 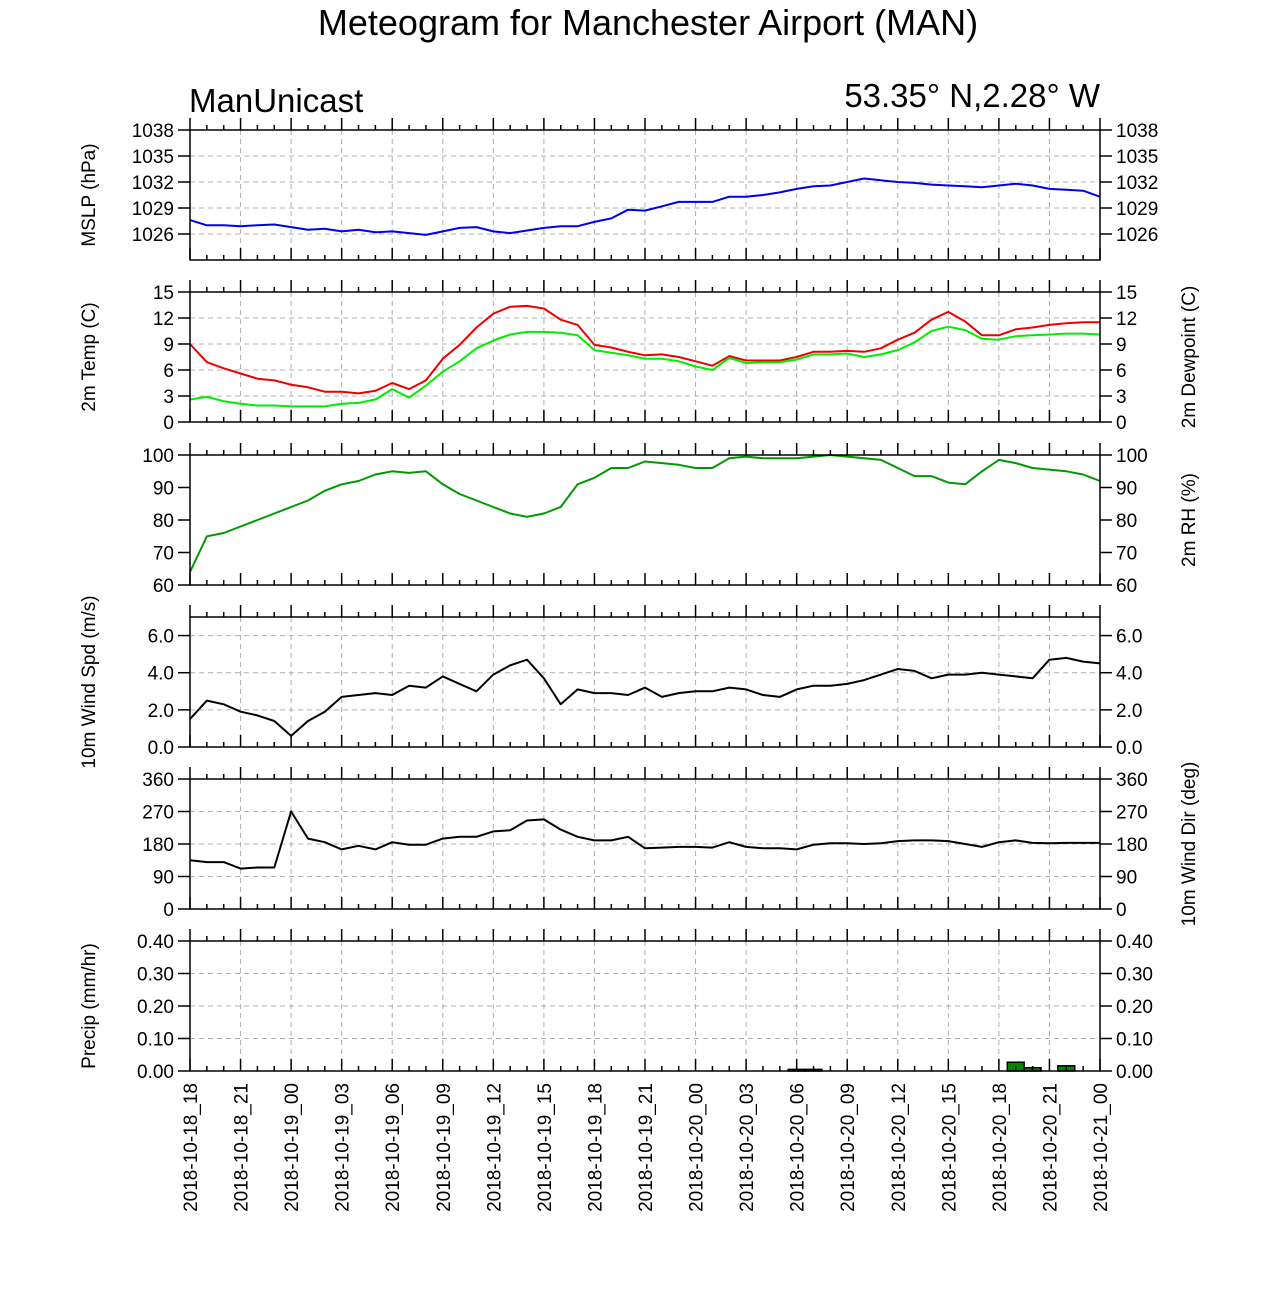 What do you see at coordinates (158, 813) in the screenshot?
I see `y-tick-label-left: 270` at bounding box center [158, 813].